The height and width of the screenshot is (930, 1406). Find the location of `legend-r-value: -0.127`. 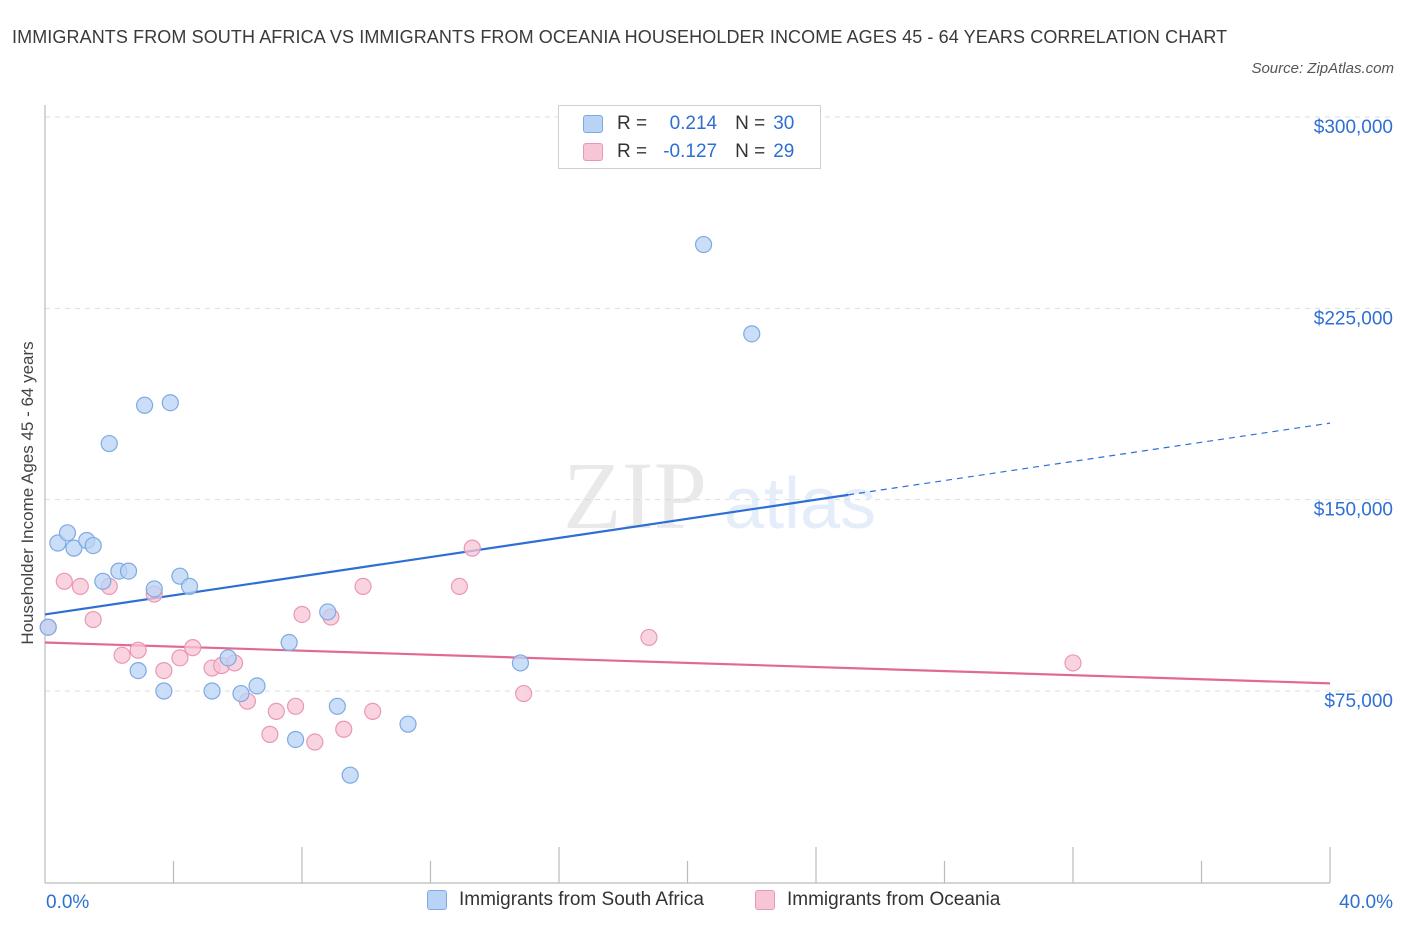

legend-r-value: -0.127 is located at coordinates (690, 151).